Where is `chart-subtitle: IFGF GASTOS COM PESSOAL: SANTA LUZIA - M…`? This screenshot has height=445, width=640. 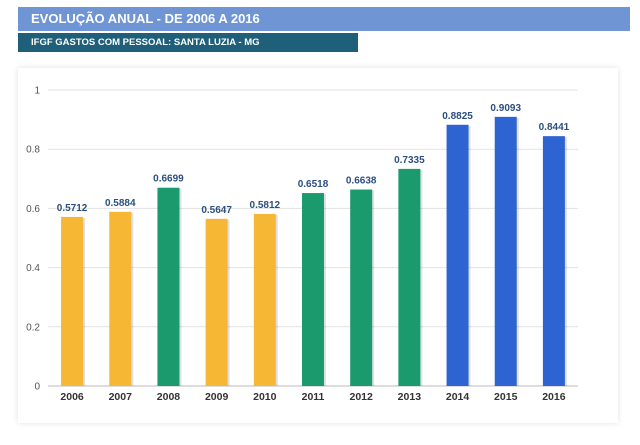 chart-subtitle: IFGF GASTOS COM PESSOAL: SANTA LUZIA - M… is located at coordinates (145, 42).